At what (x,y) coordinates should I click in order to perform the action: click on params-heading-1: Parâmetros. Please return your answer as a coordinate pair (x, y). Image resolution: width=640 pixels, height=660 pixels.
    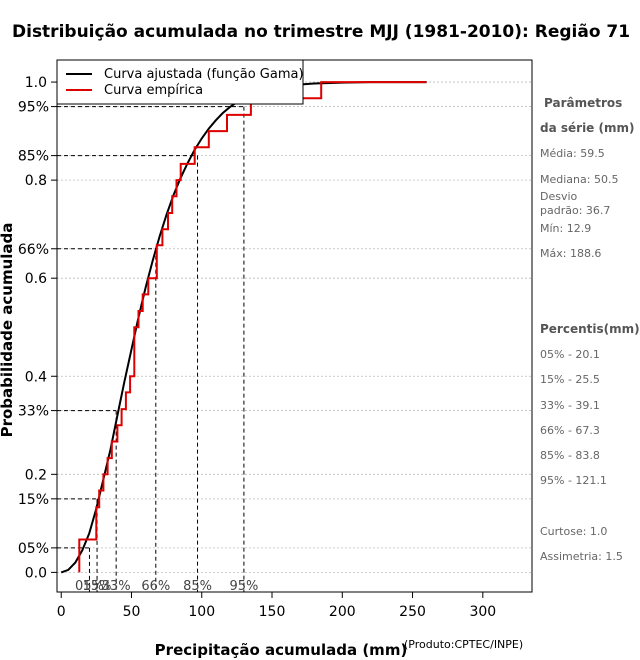
    Looking at the image, I should click on (583, 103).